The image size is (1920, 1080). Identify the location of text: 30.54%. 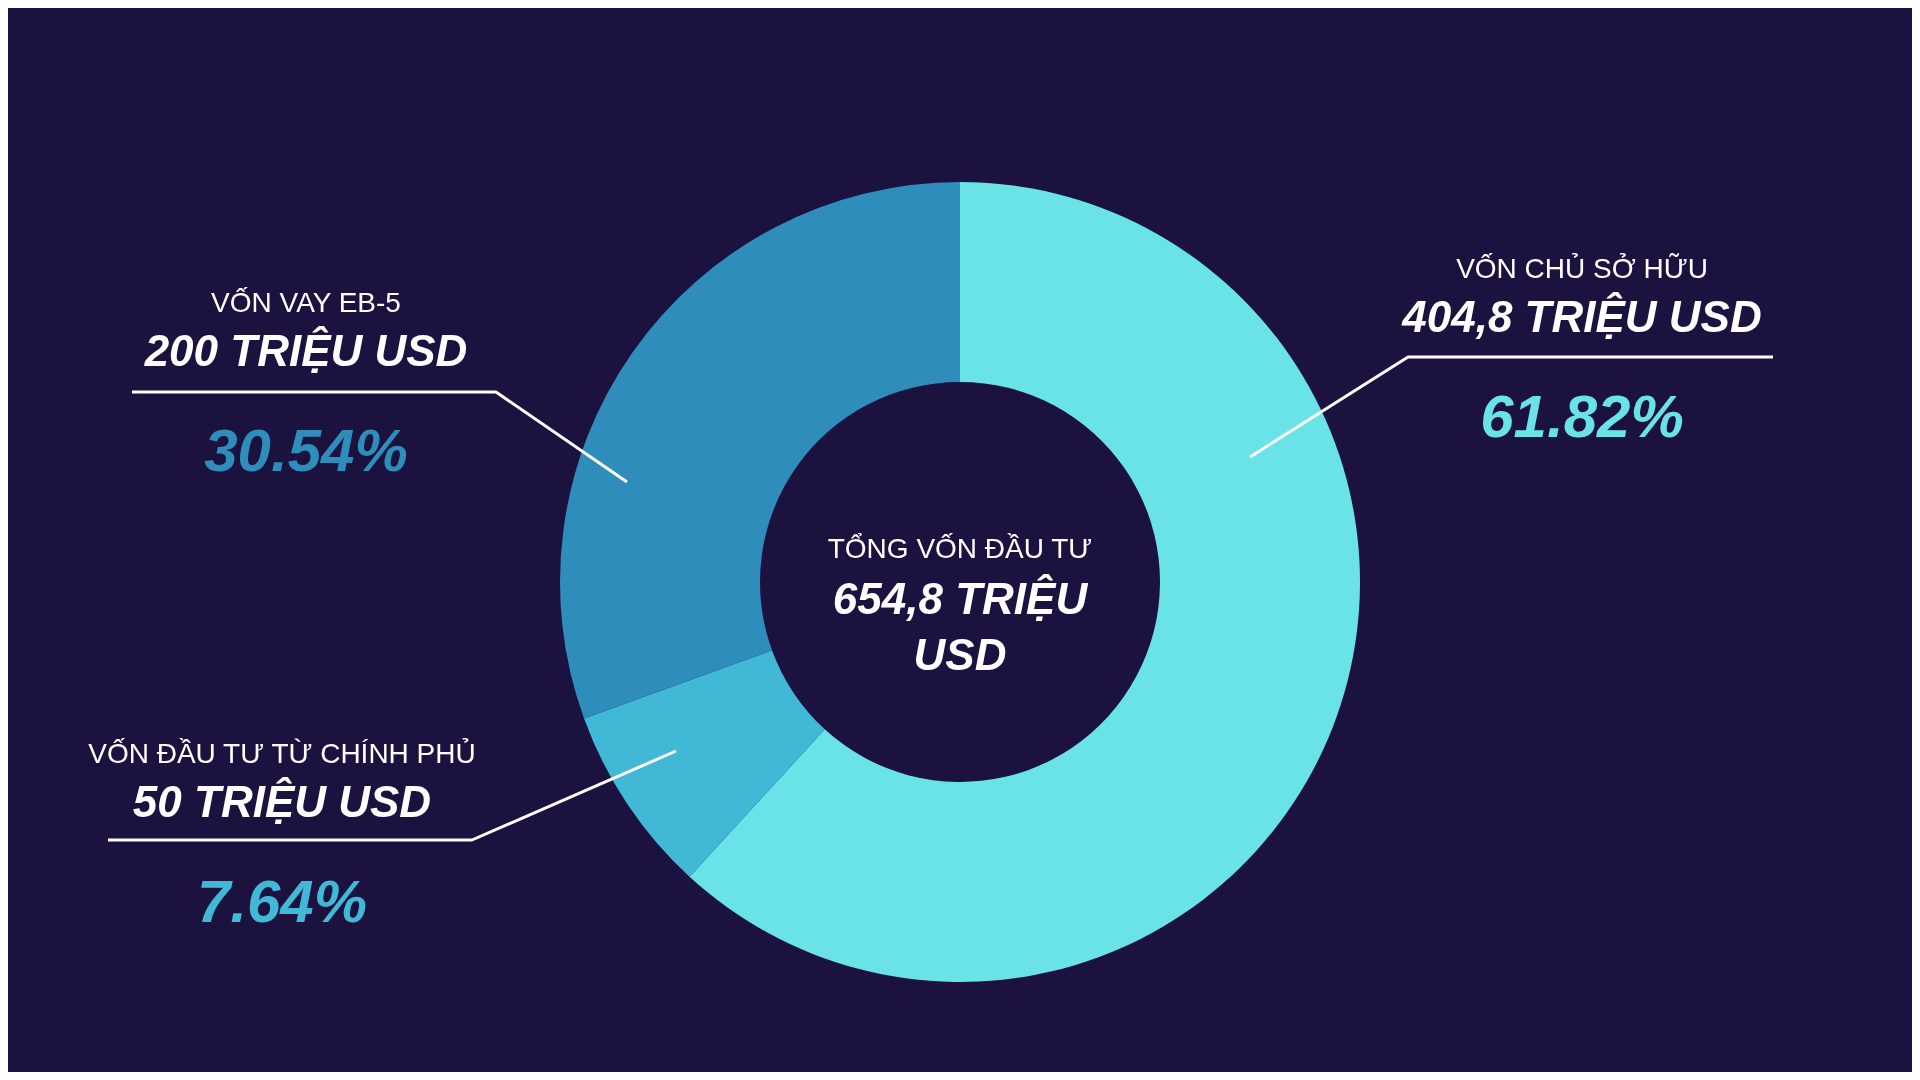
(306, 450).